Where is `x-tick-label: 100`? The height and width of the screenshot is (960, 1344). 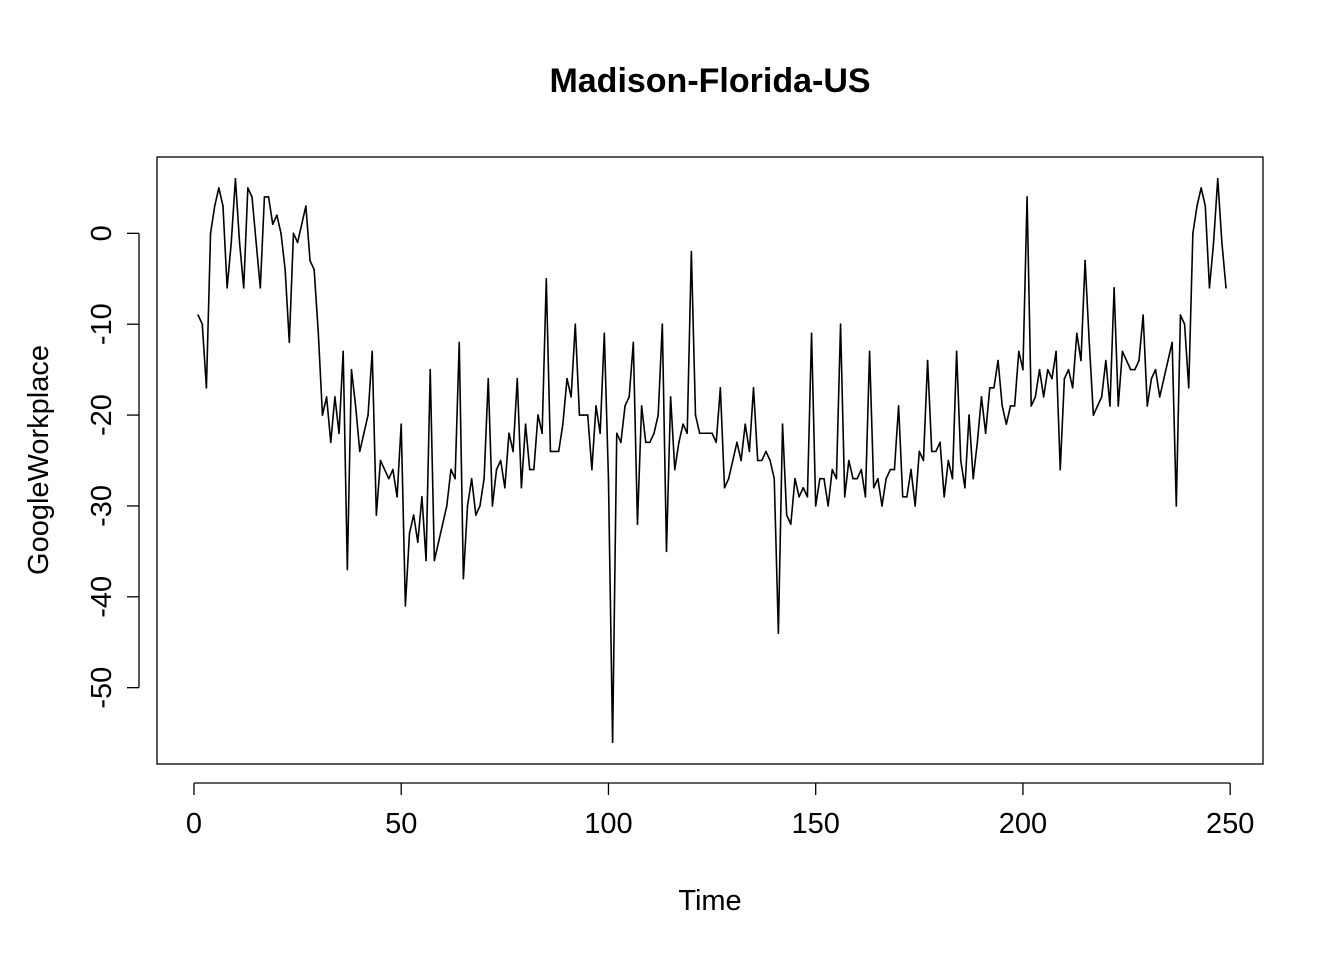
x-tick-label: 100 is located at coordinates (608, 824).